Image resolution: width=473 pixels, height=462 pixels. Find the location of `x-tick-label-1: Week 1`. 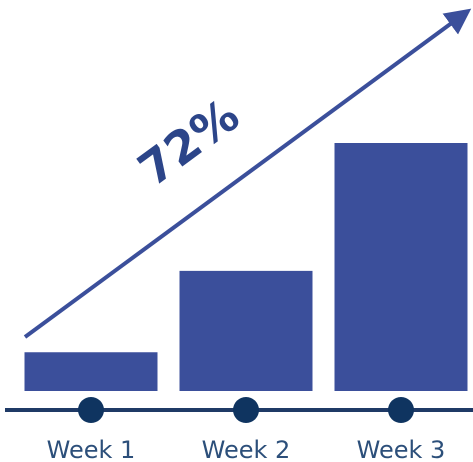

x-tick-label-1: Week 1 is located at coordinates (91, 449).